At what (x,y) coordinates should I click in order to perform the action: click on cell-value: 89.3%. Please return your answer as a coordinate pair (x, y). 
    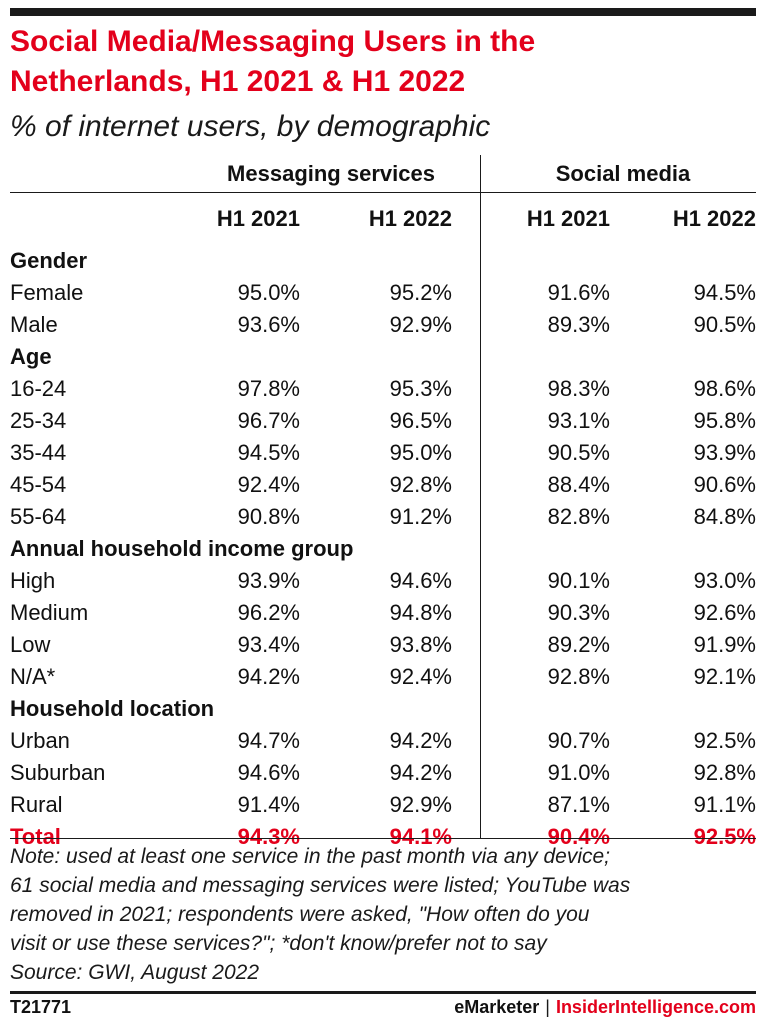
    Looking at the image, I should click on (578, 324).